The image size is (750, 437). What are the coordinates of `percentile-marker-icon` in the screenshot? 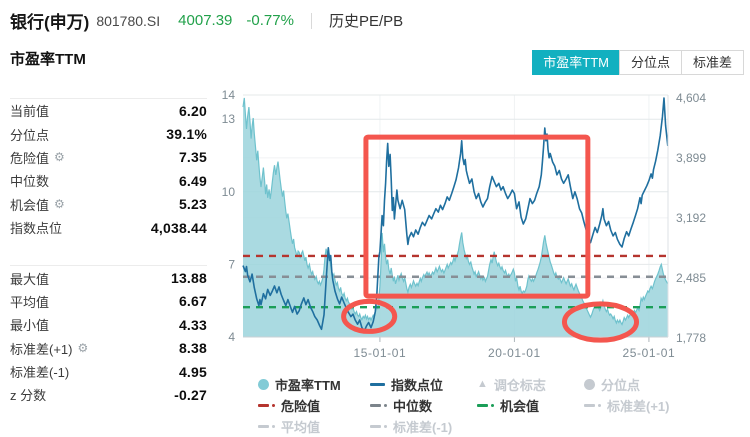 It's located at (589, 384).